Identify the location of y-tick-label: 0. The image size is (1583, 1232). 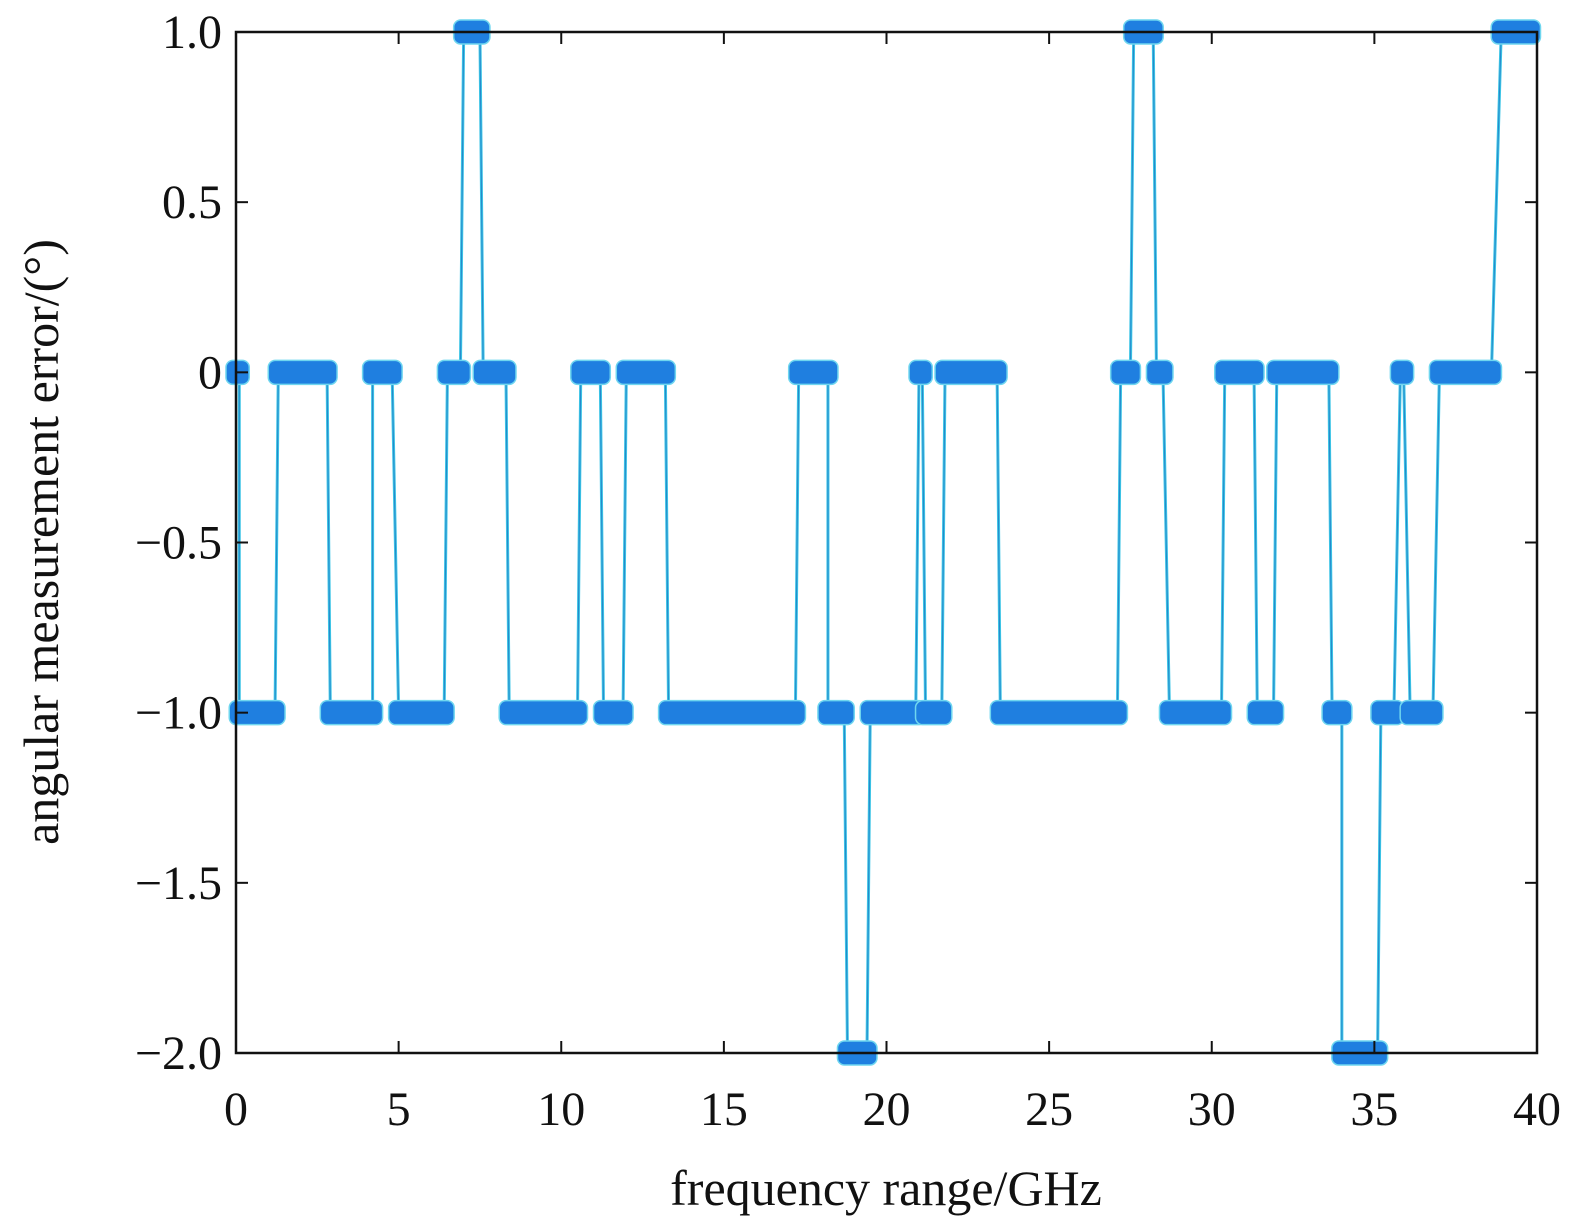
(210, 372).